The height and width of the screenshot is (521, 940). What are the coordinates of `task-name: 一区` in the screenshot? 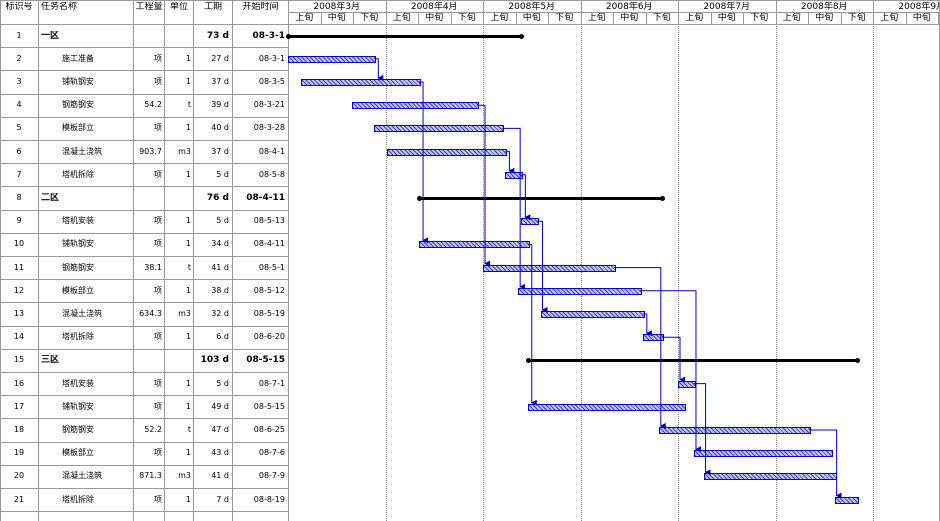 It's located at (50, 35).